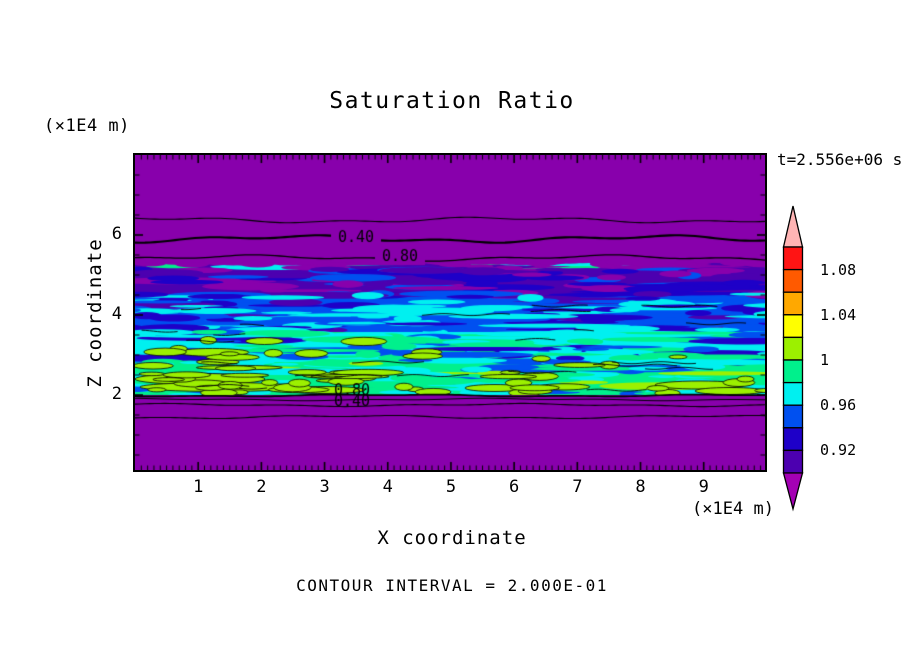 The width and height of the screenshot is (904, 654). Describe the element at coordinates (838, 450) in the screenshot. I see `colorbar-label: 0.92` at that location.